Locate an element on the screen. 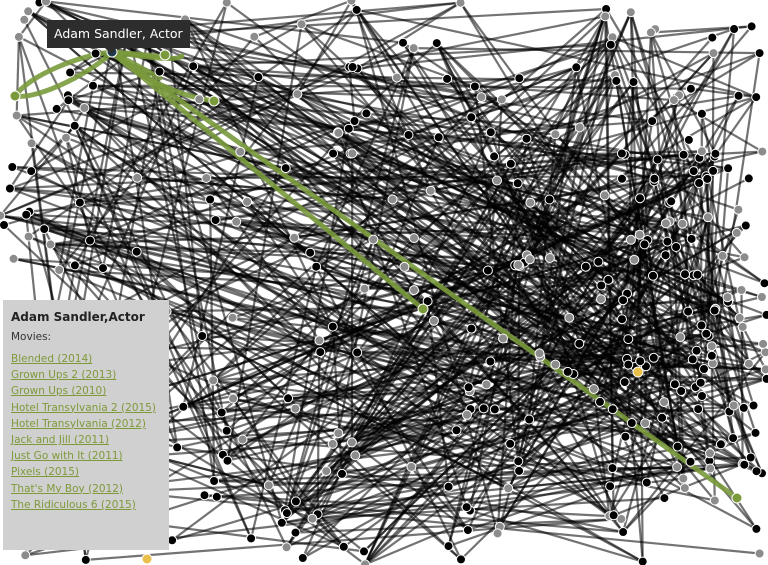 Image resolution: width=768 pixels, height=565 pixels. movie-link: Jack and Jill (2011) is located at coordinates (60, 440).